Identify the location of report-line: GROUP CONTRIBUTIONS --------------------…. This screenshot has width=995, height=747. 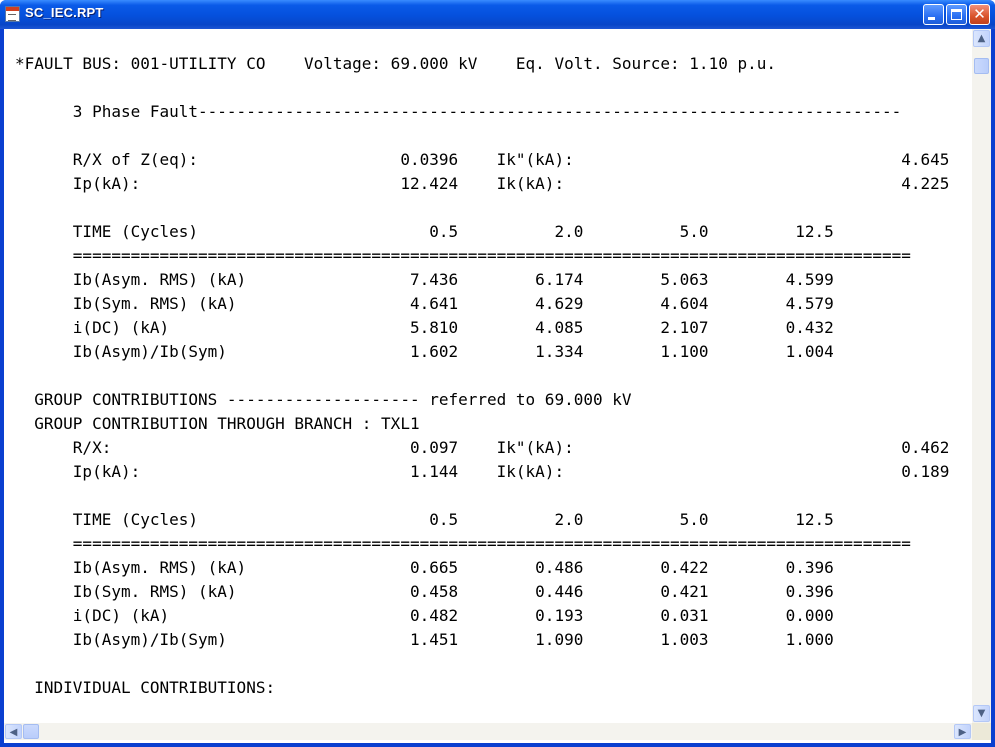
(323, 399).